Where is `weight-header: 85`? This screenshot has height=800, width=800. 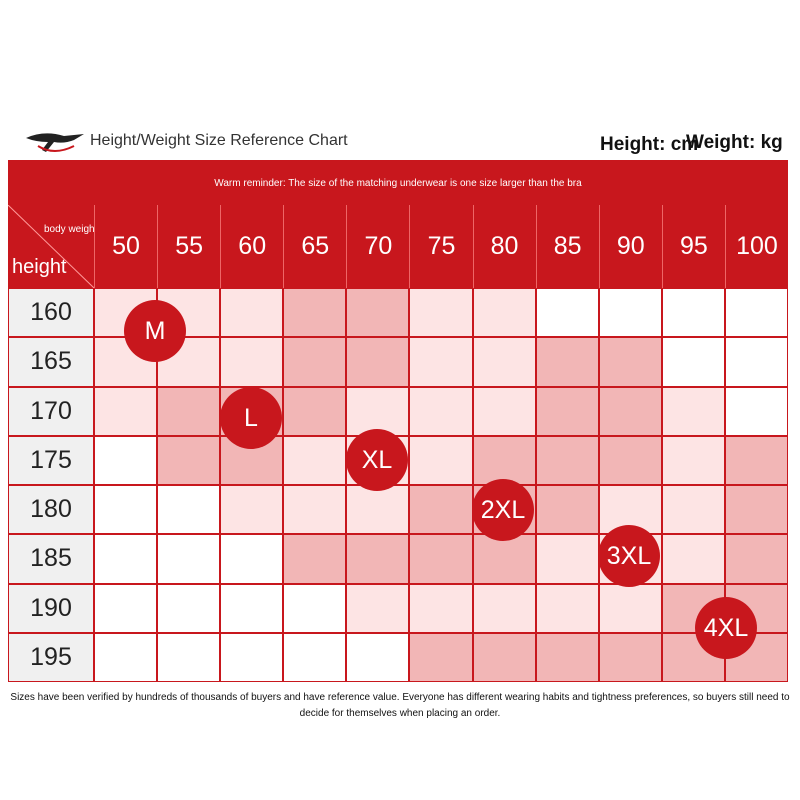 weight-header: 85 is located at coordinates (567, 246).